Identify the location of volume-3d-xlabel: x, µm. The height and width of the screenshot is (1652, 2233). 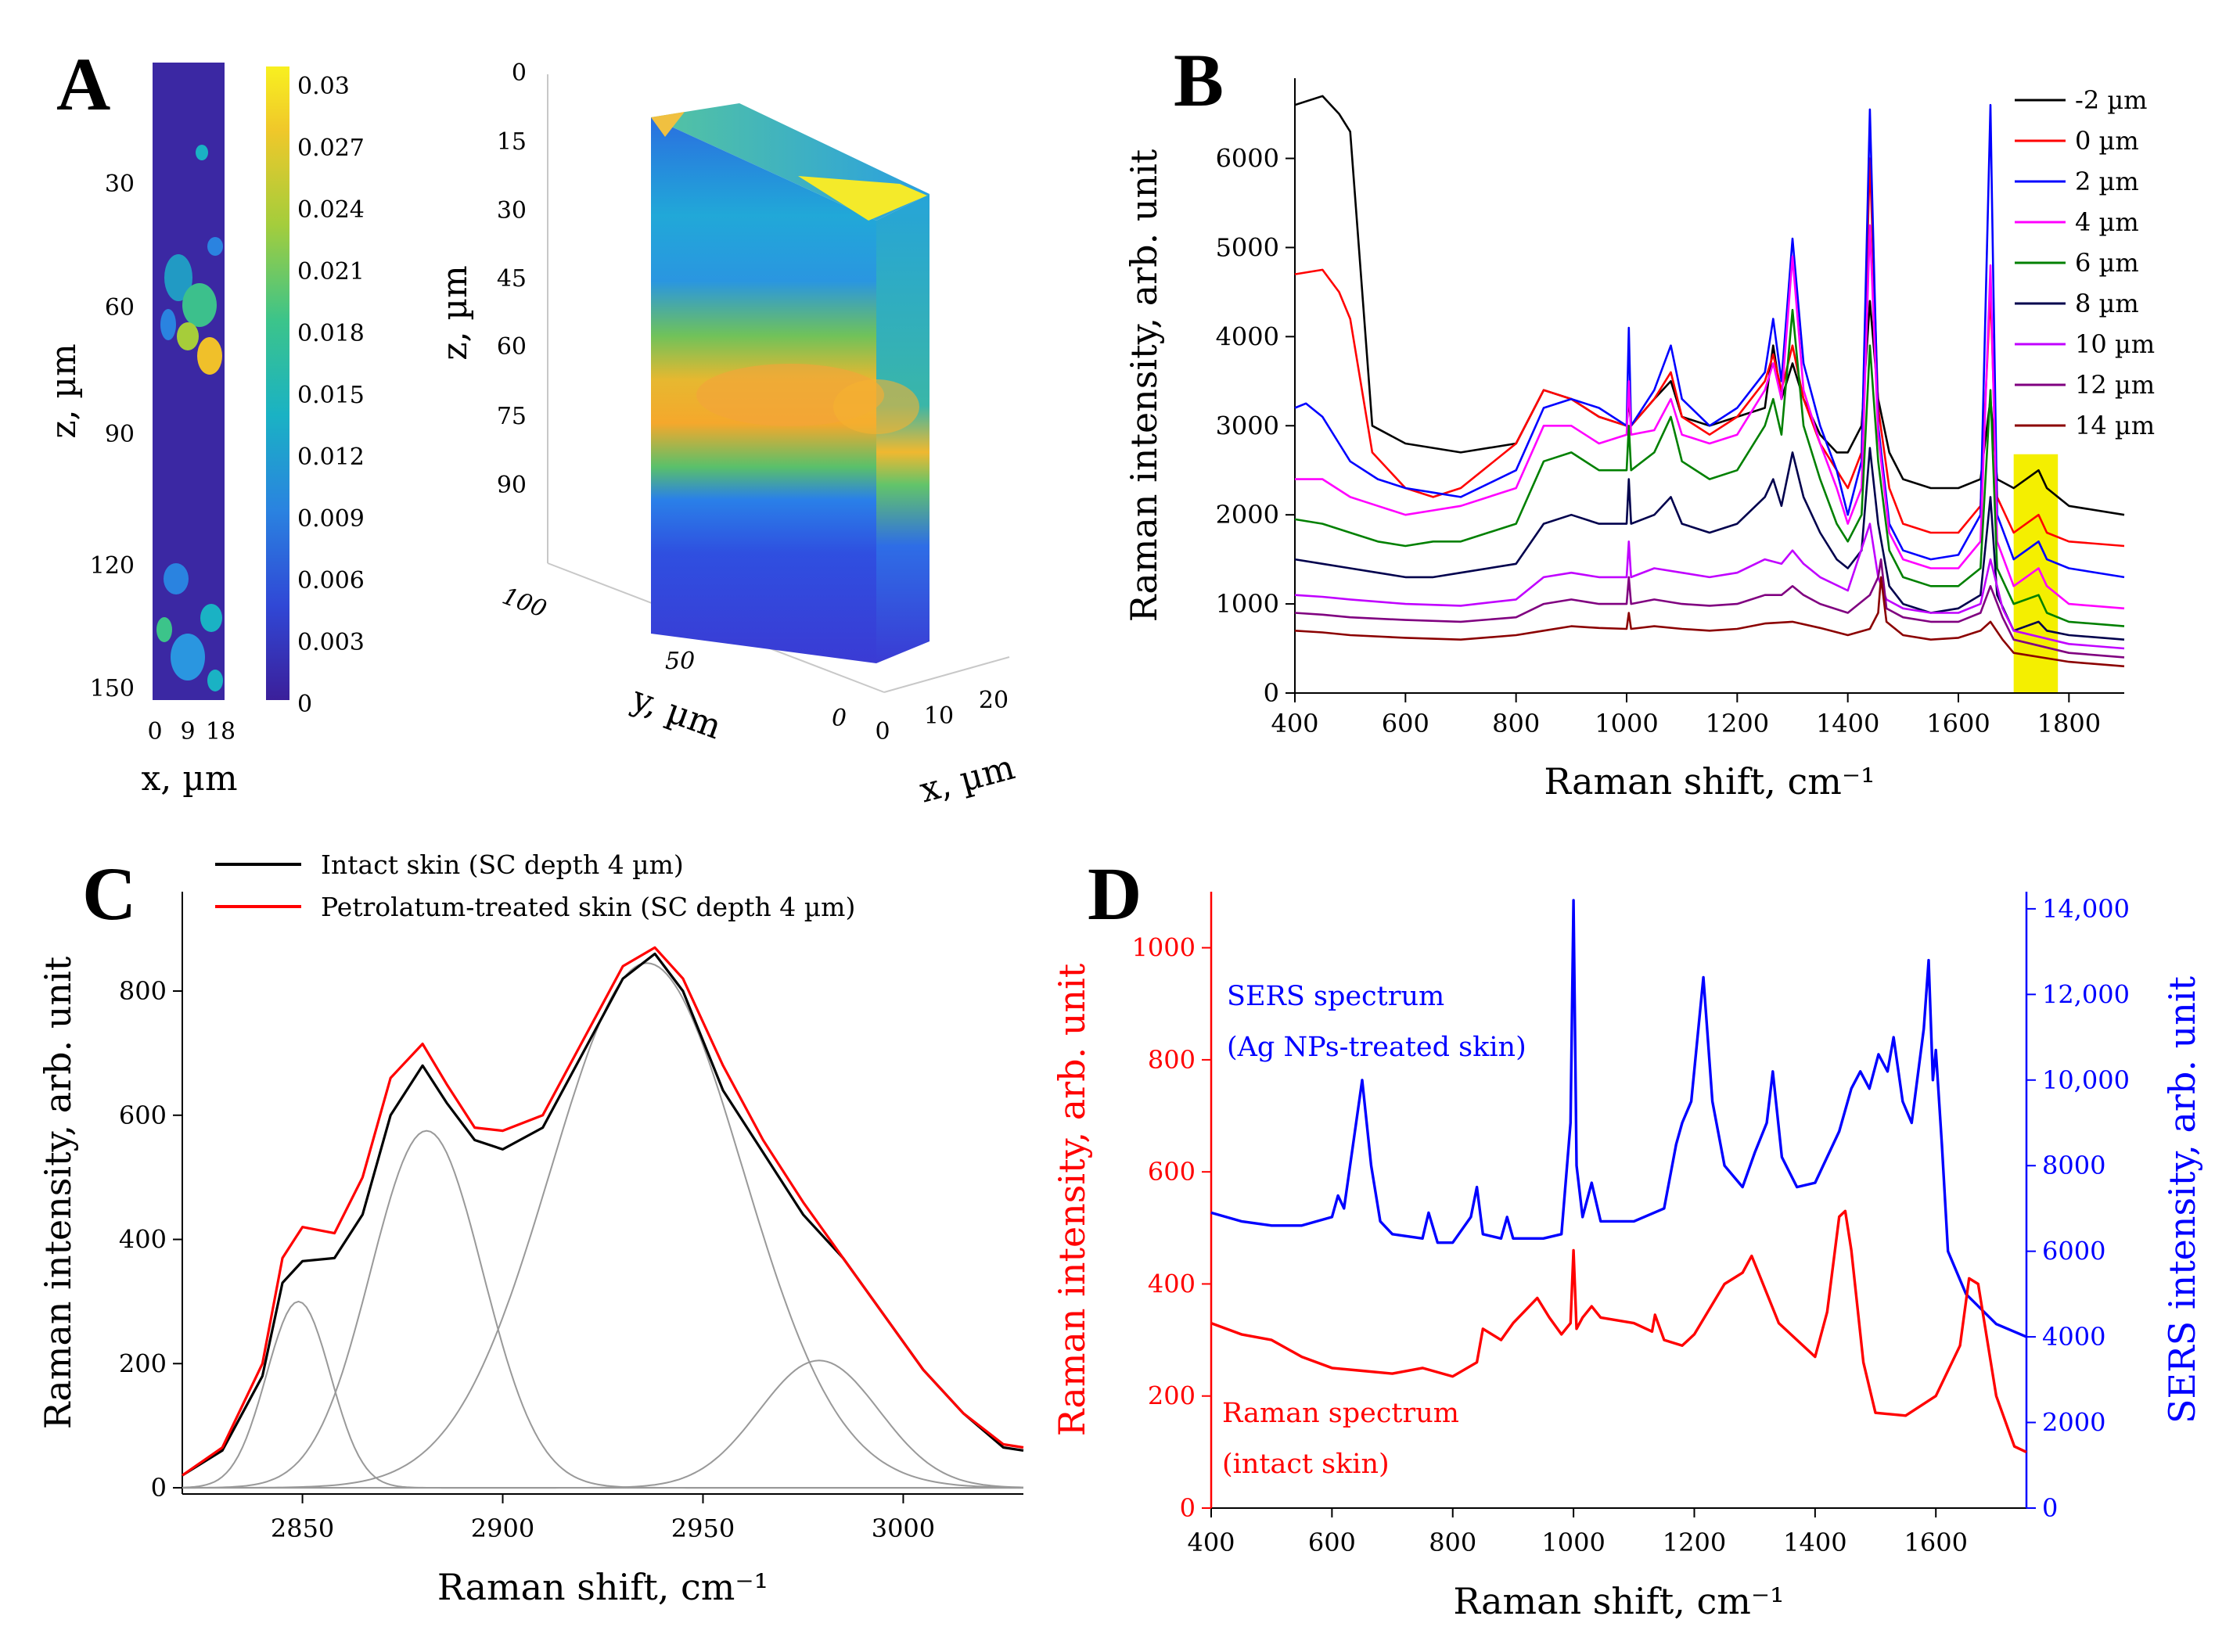
(967, 779).